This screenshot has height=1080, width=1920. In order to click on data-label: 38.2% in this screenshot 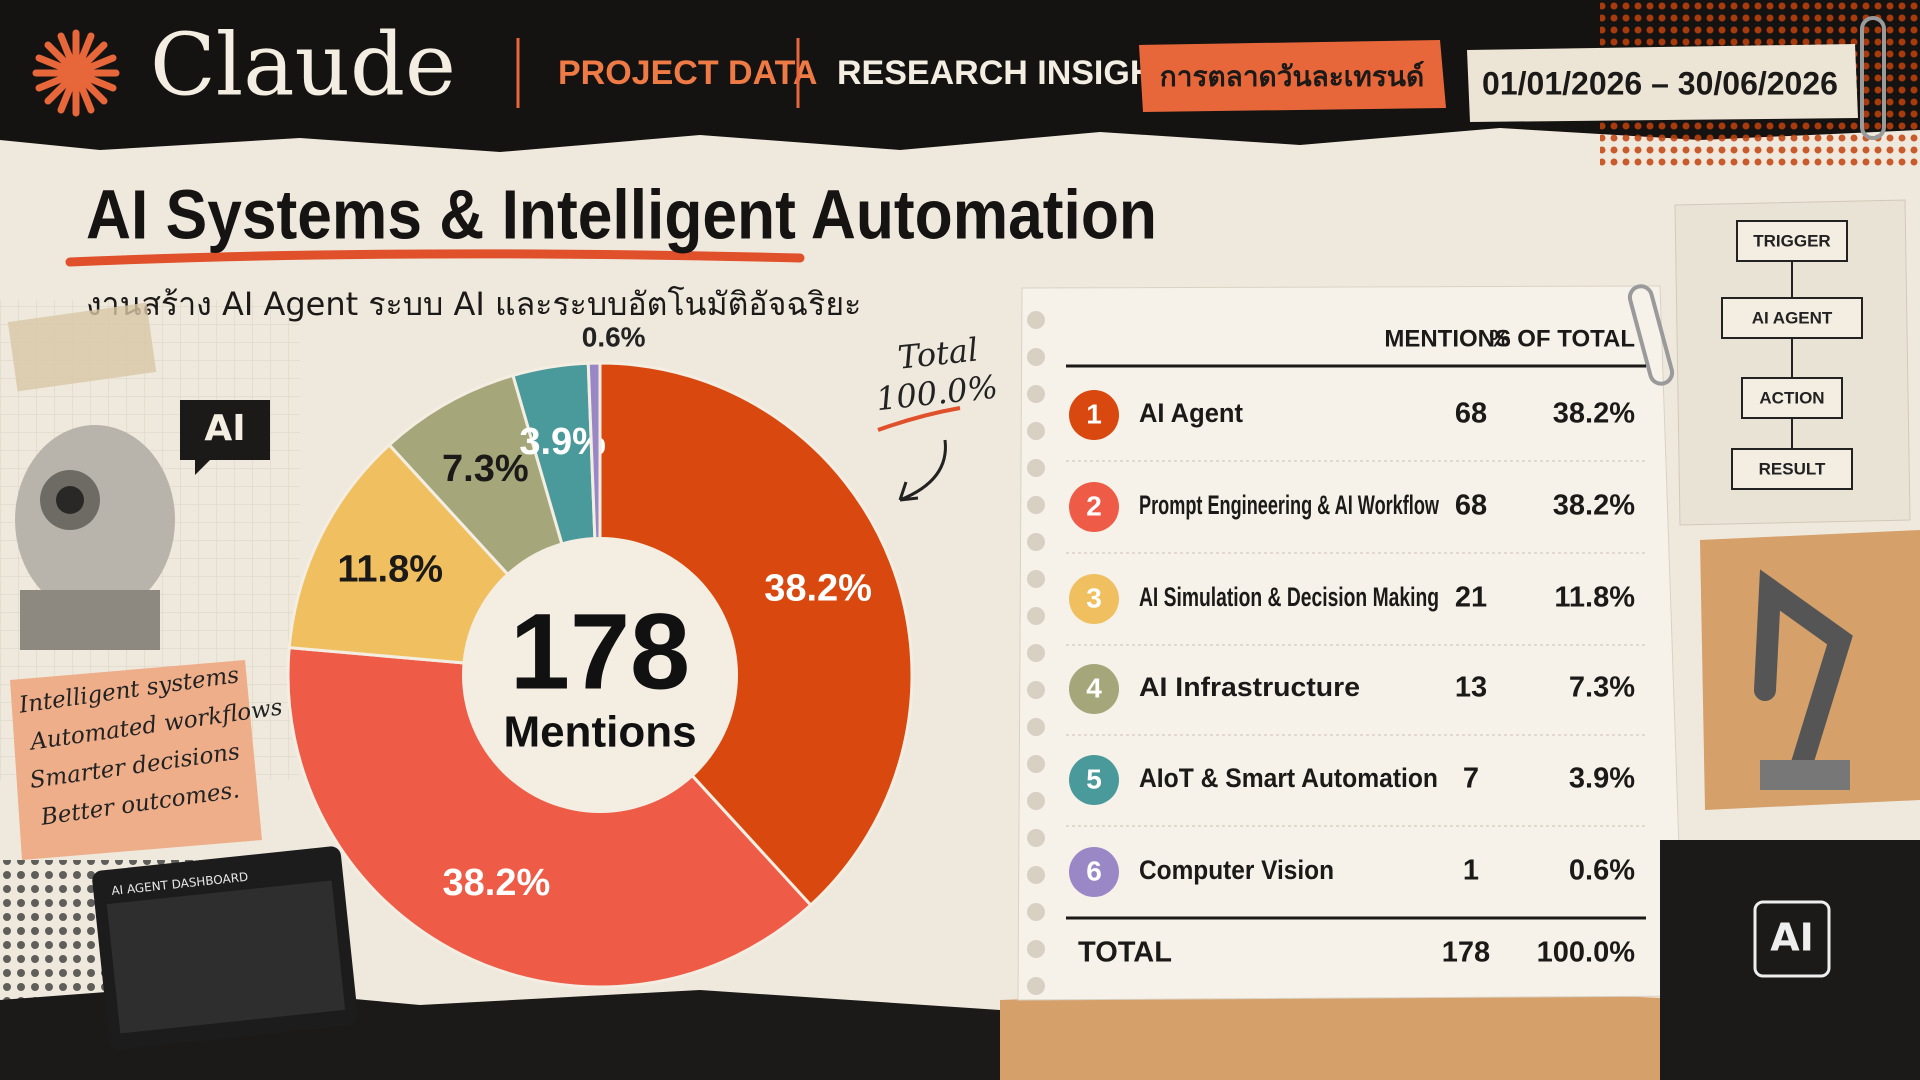, I will do `click(818, 588)`.